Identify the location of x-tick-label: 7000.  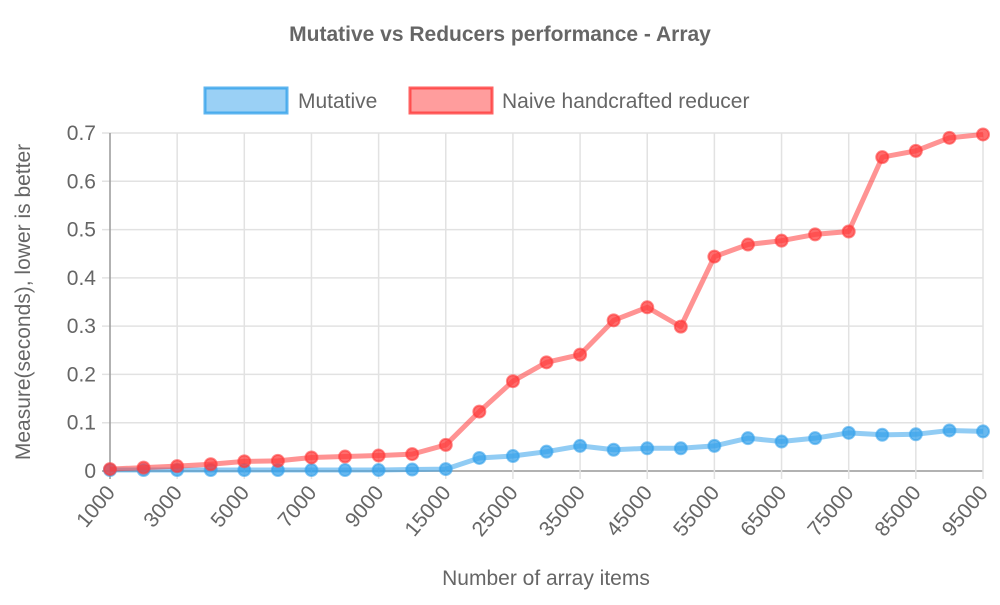
(298, 506).